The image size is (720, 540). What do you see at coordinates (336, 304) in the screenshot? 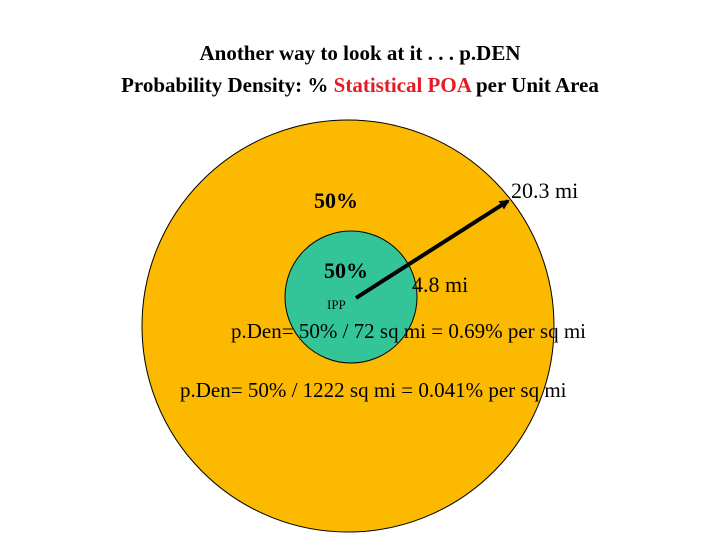
I see `ipp-label: IPP` at bounding box center [336, 304].